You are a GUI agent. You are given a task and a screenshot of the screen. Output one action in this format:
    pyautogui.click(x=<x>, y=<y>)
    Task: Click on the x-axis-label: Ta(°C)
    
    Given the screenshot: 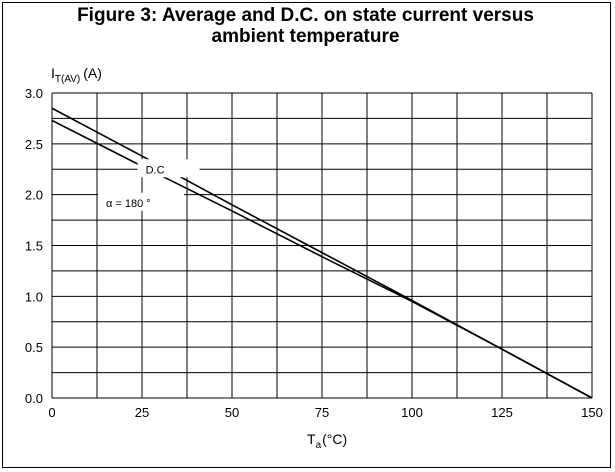 What is the action you would take?
    pyautogui.click(x=327, y=441)
    